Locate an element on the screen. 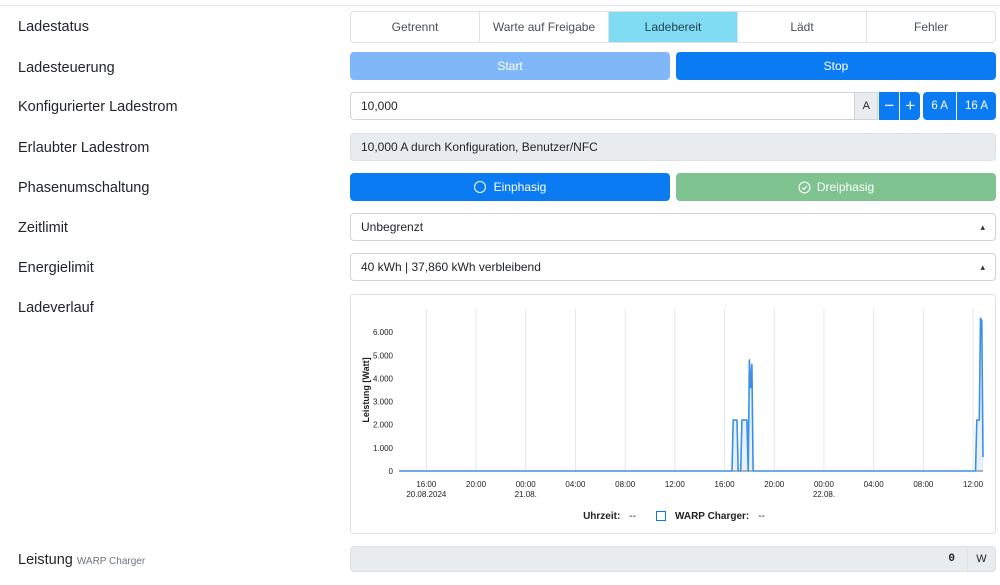  configured-current-input: 10,000 is located at coordinates (602, 106).